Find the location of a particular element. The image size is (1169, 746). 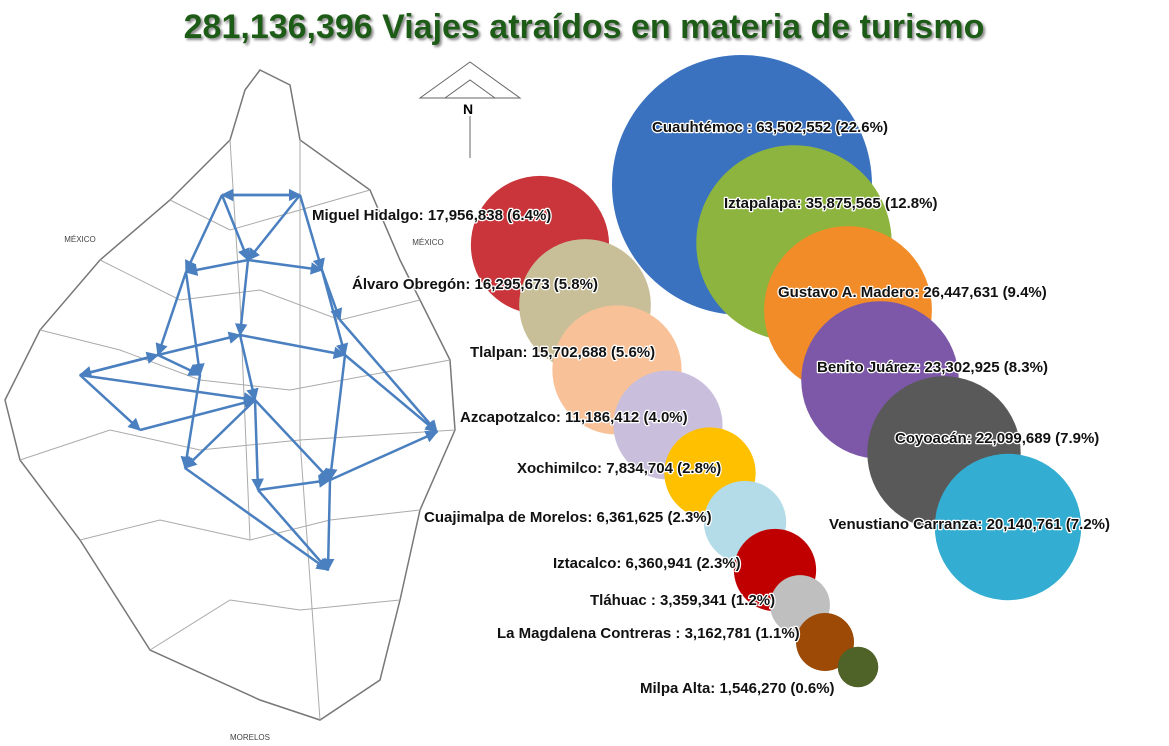

district-name: Azcapotzalco: is located at coordinates (510, 417).